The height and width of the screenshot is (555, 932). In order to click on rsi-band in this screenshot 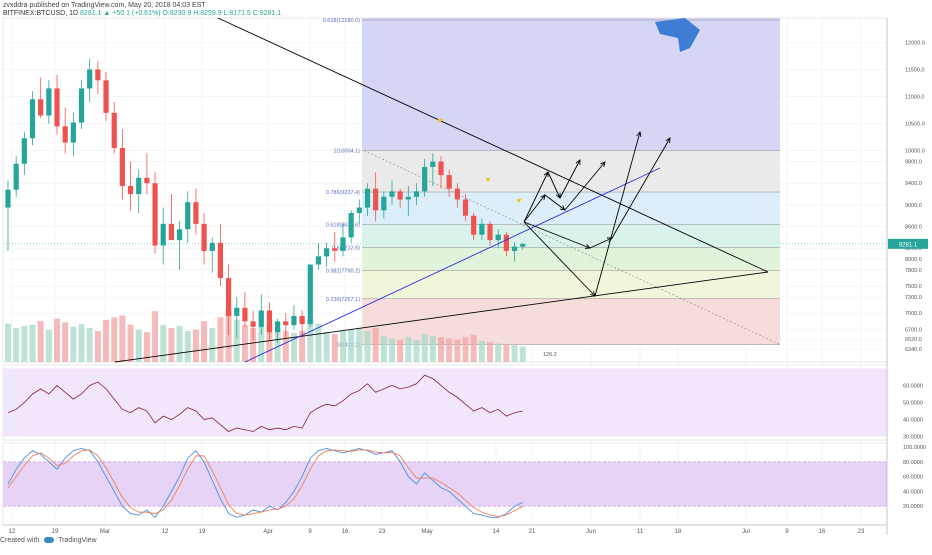, I will do `click(445, 402)`.